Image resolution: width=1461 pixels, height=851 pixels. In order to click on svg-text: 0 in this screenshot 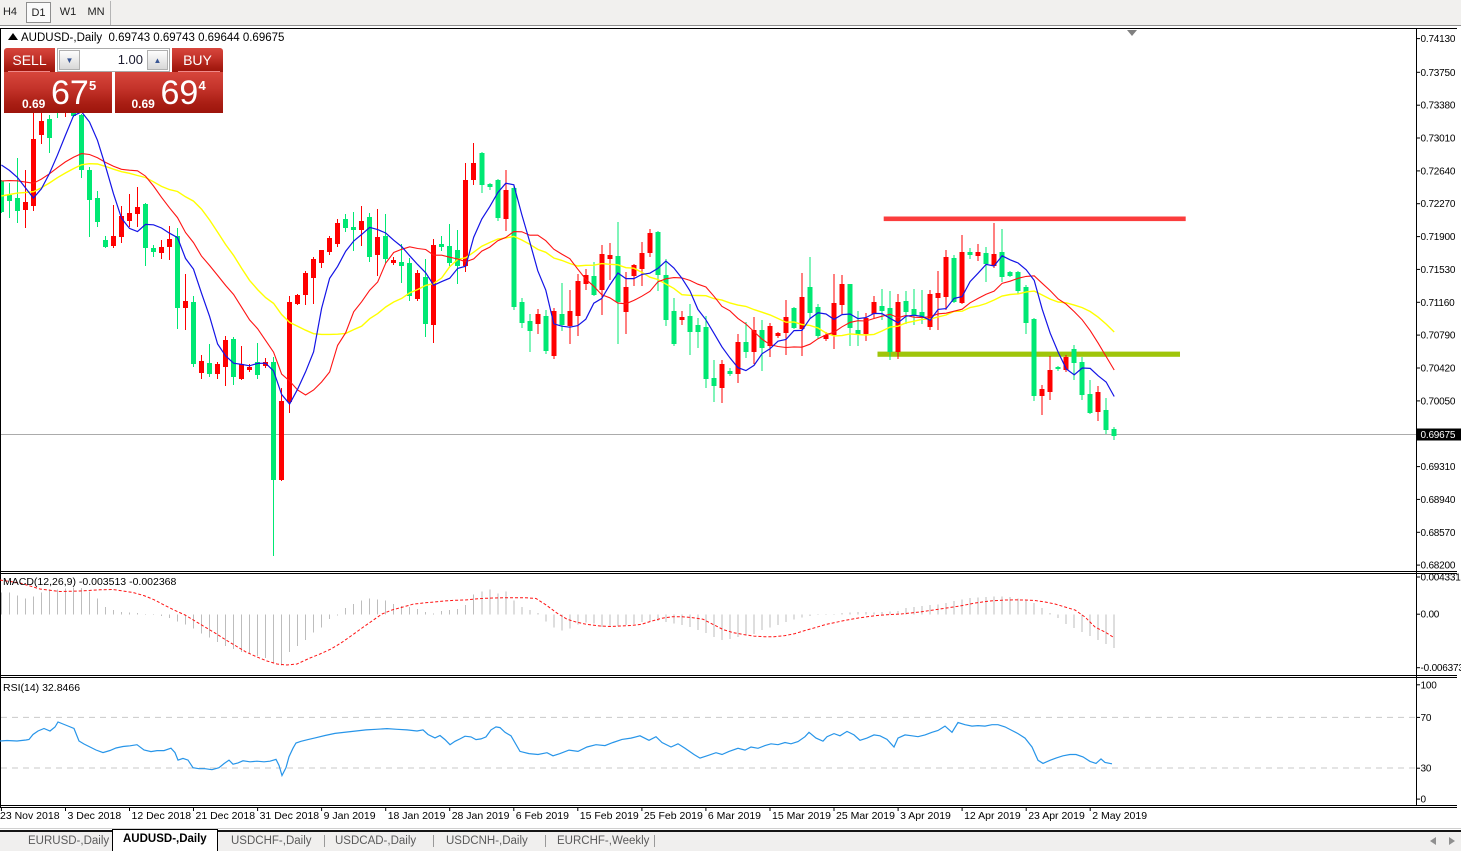, I will do `click(1424, 800)`.